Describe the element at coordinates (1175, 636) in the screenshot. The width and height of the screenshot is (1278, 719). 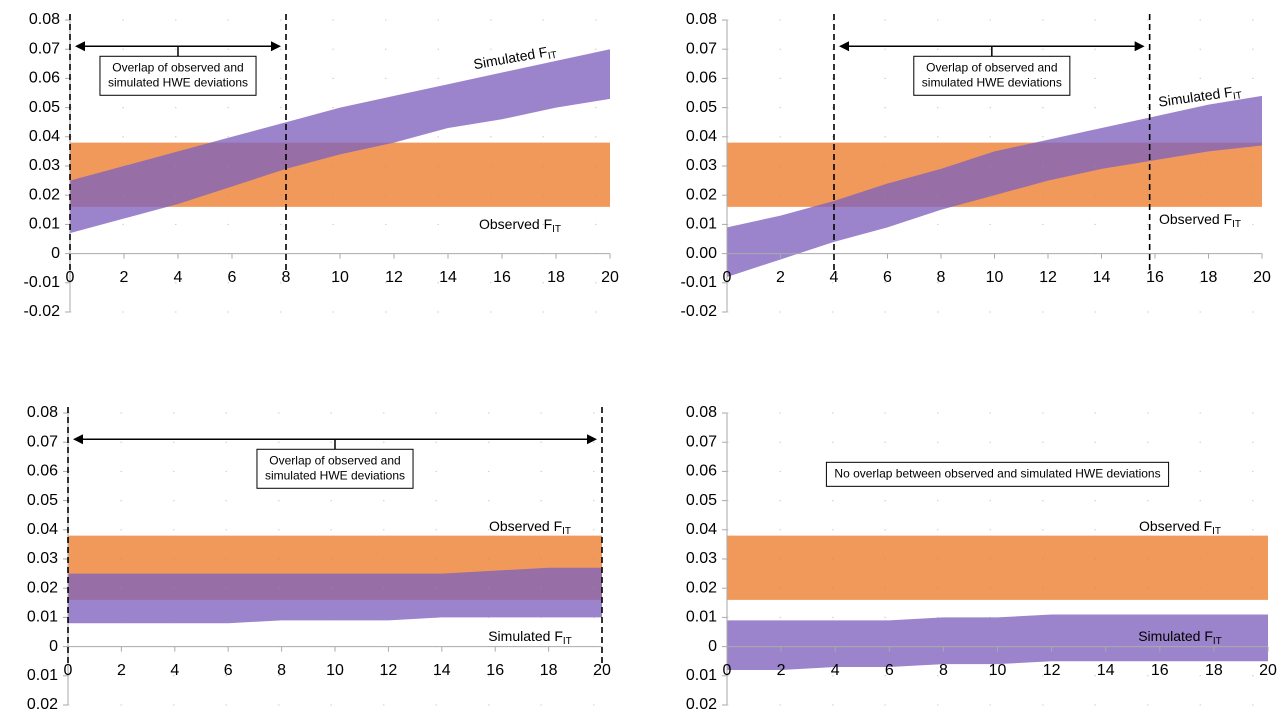
I see `series-name: Simulated F` at that location.